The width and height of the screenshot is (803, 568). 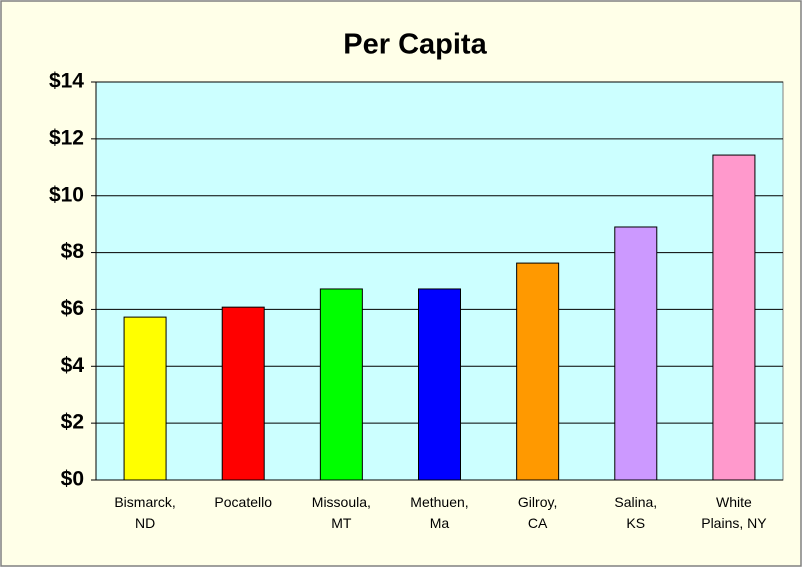 What do you see at coordinates (415, 45) in the screenshot?
I see `chart-title: Per Capita` at bounding box center [415, 45].